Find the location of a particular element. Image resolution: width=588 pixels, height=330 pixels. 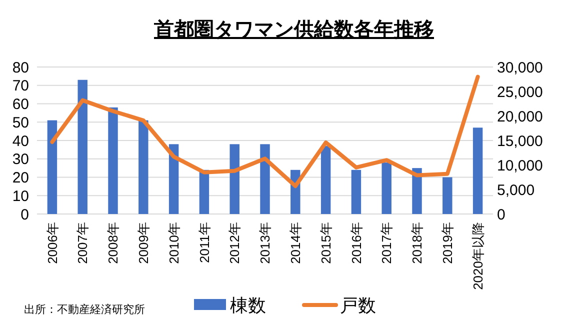

y2-tick-label: 25,000 is located at coordinates (520, 92).